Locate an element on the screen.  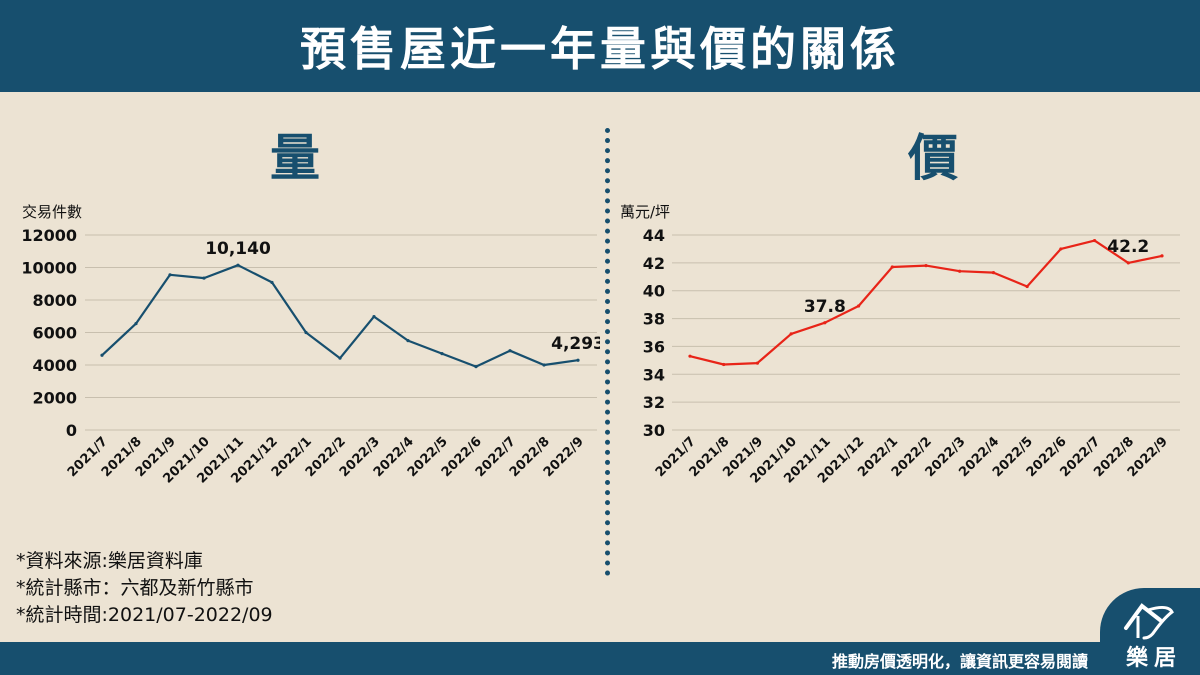
brand-name: 樂居 is located at coordinates (1154, 658).